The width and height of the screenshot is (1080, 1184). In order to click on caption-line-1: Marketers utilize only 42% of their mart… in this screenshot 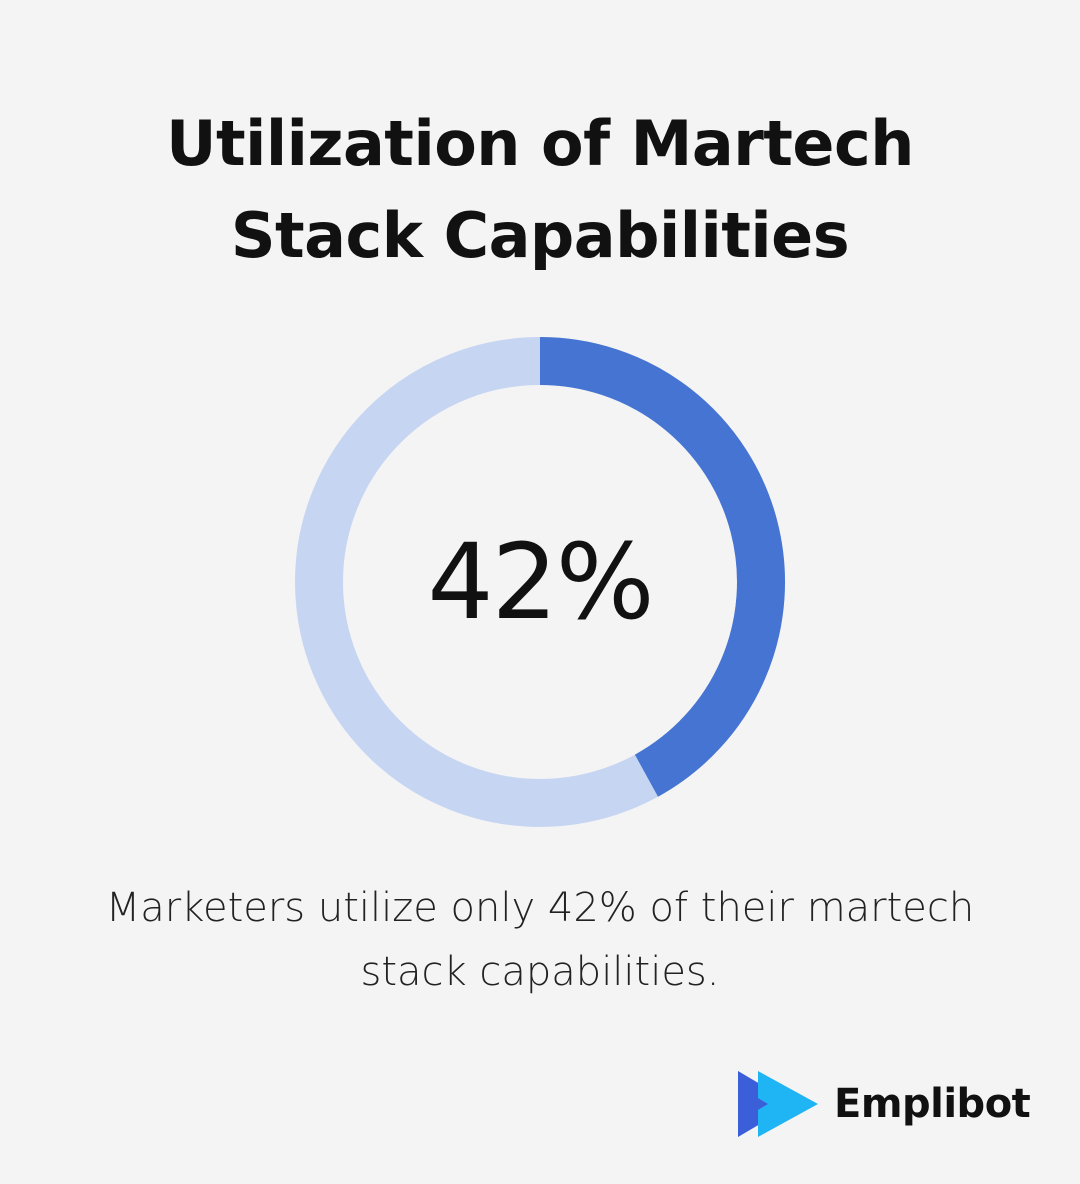, I will do `click(540, 908)`.